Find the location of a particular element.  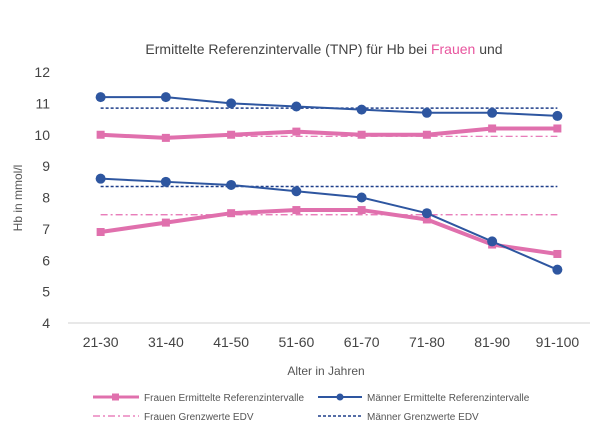

x-tick-label: 51-60 is located at coordinates (296, 342).